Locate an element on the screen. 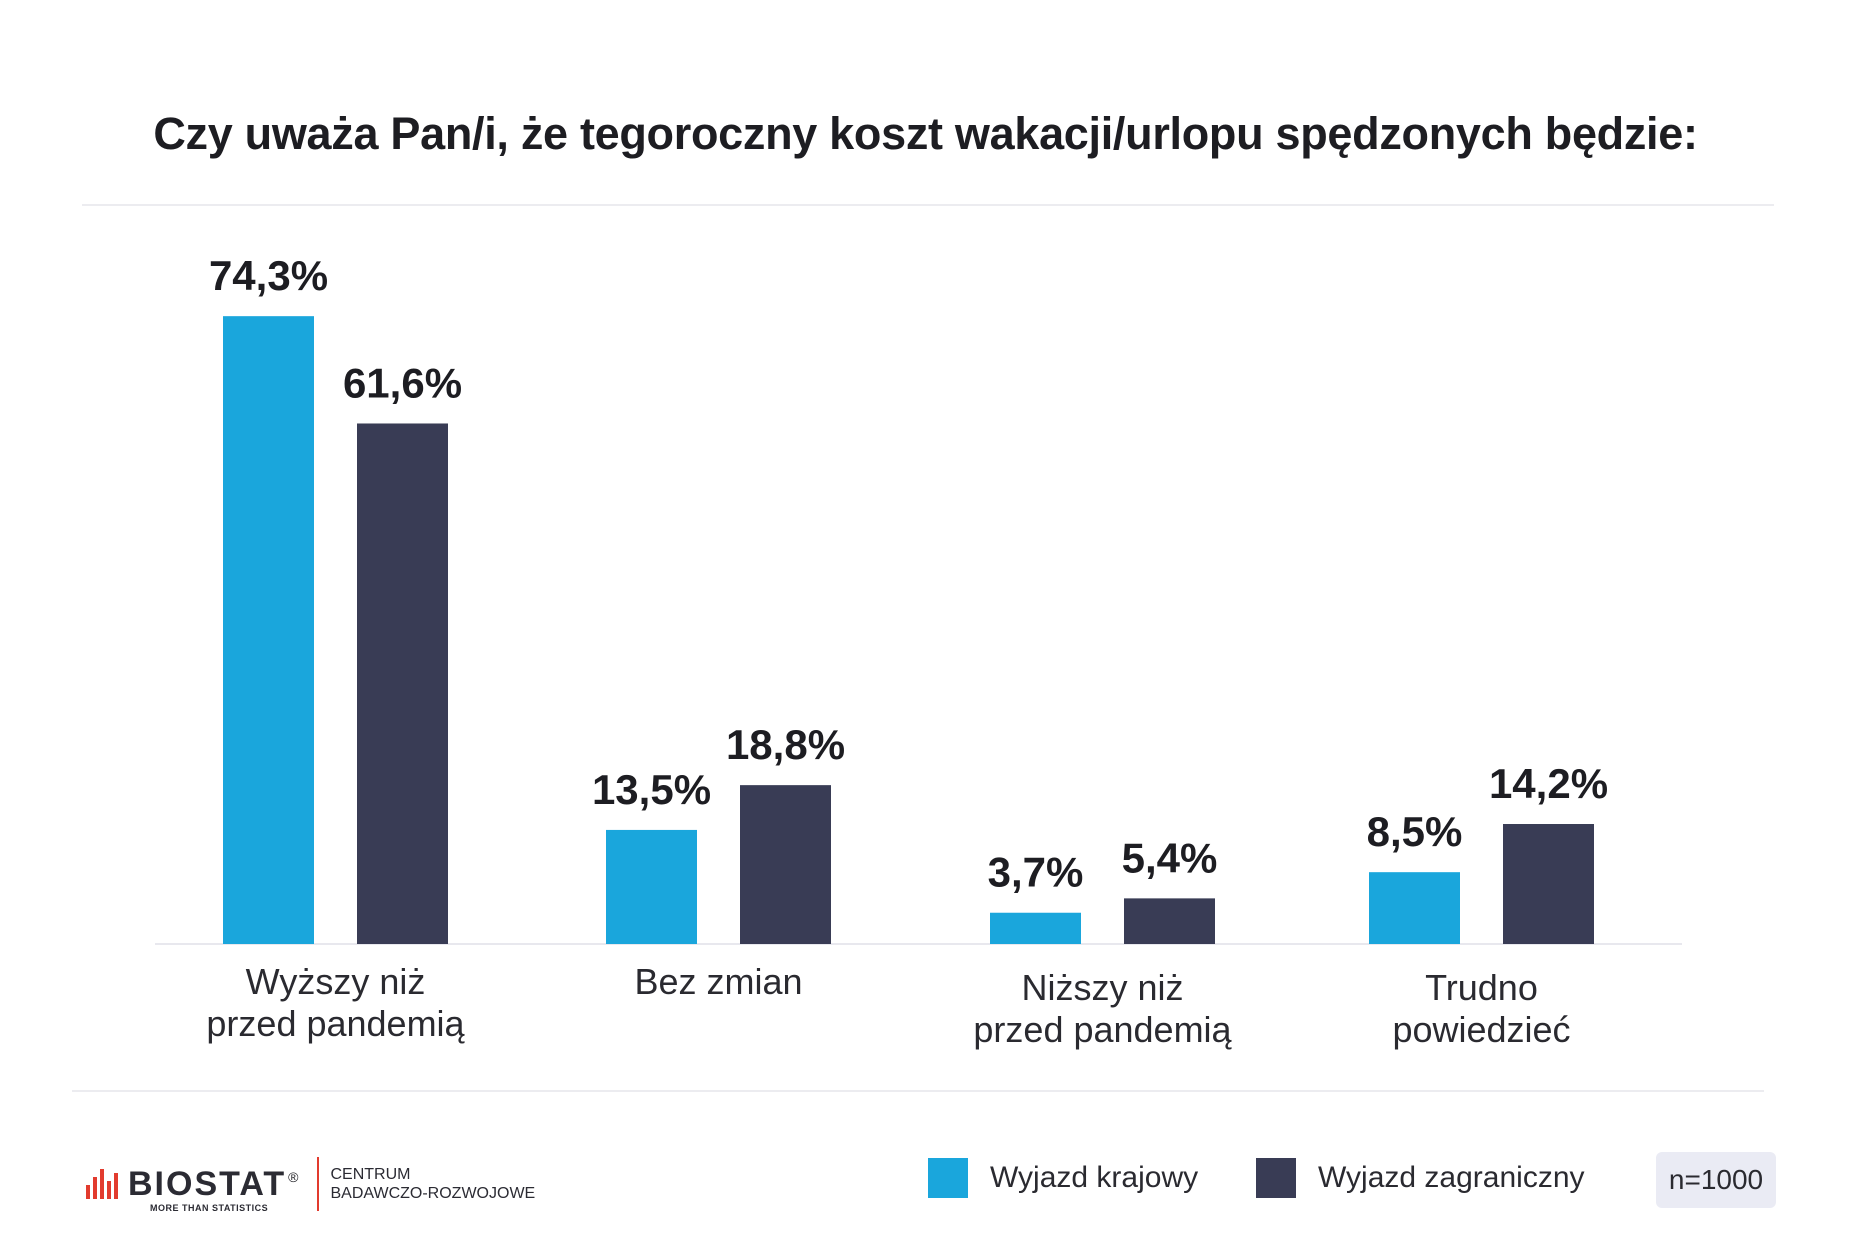 The image size is (1851, 1237). legend-label-krajowy: Wyjazd krajowy is located at coordinates (1094, 1177).